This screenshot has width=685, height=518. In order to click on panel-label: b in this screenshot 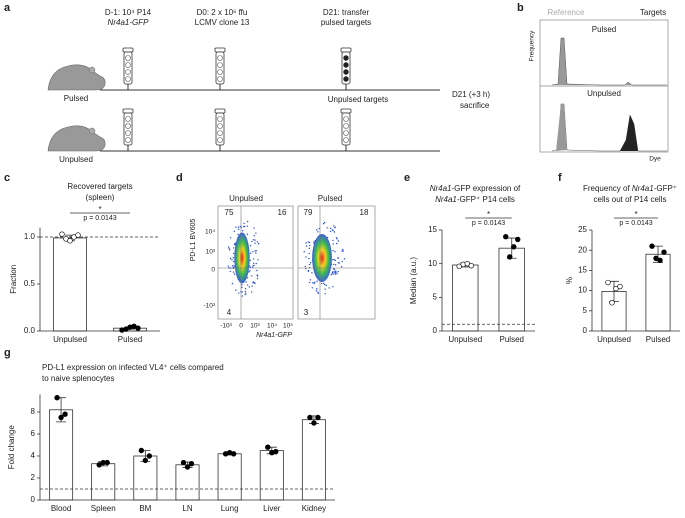, I will do `click(520, 8)`.